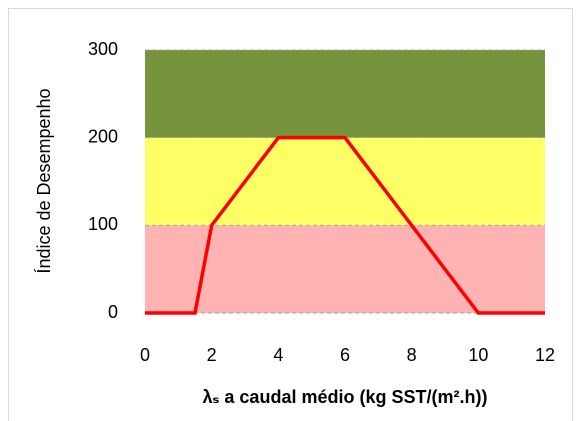  Describe the element at coordinates (113, 312) in the screenshot. I see `y-tick-label: 0` at that location.